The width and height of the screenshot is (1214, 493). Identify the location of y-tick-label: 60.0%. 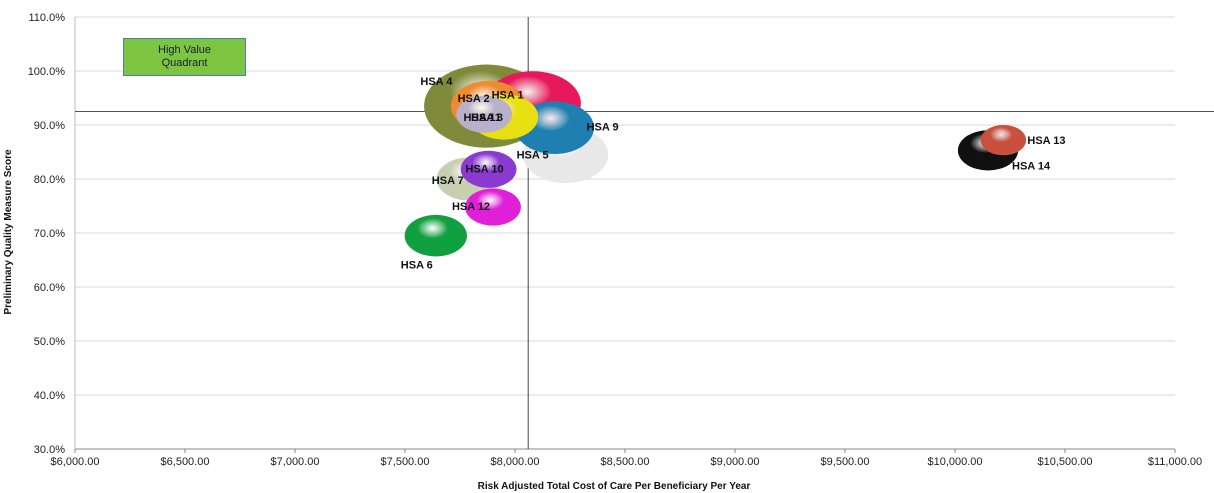
(49, 288).